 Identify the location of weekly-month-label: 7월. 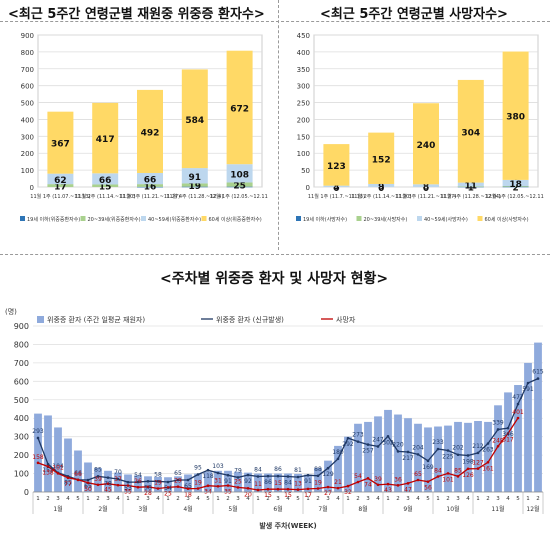
(322, 509).